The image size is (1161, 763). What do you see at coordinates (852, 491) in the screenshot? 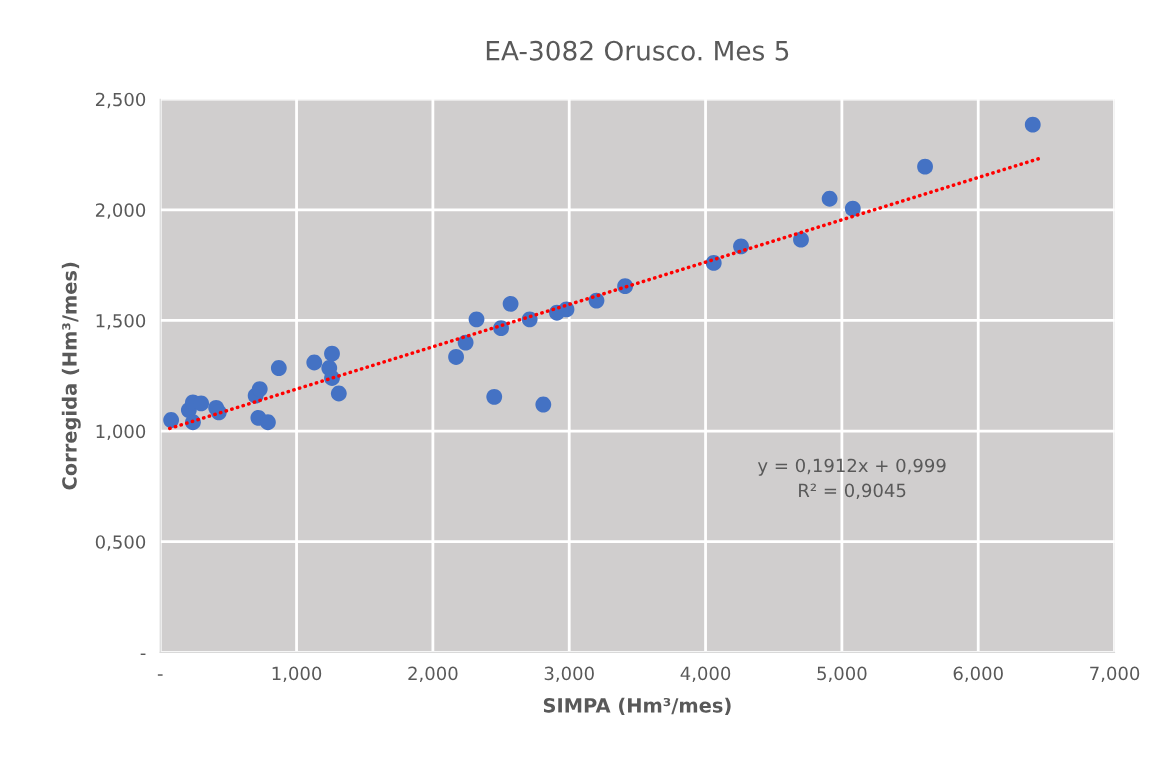
I see `annotation: R² = 0,9045` at bounding box center [852, 491].